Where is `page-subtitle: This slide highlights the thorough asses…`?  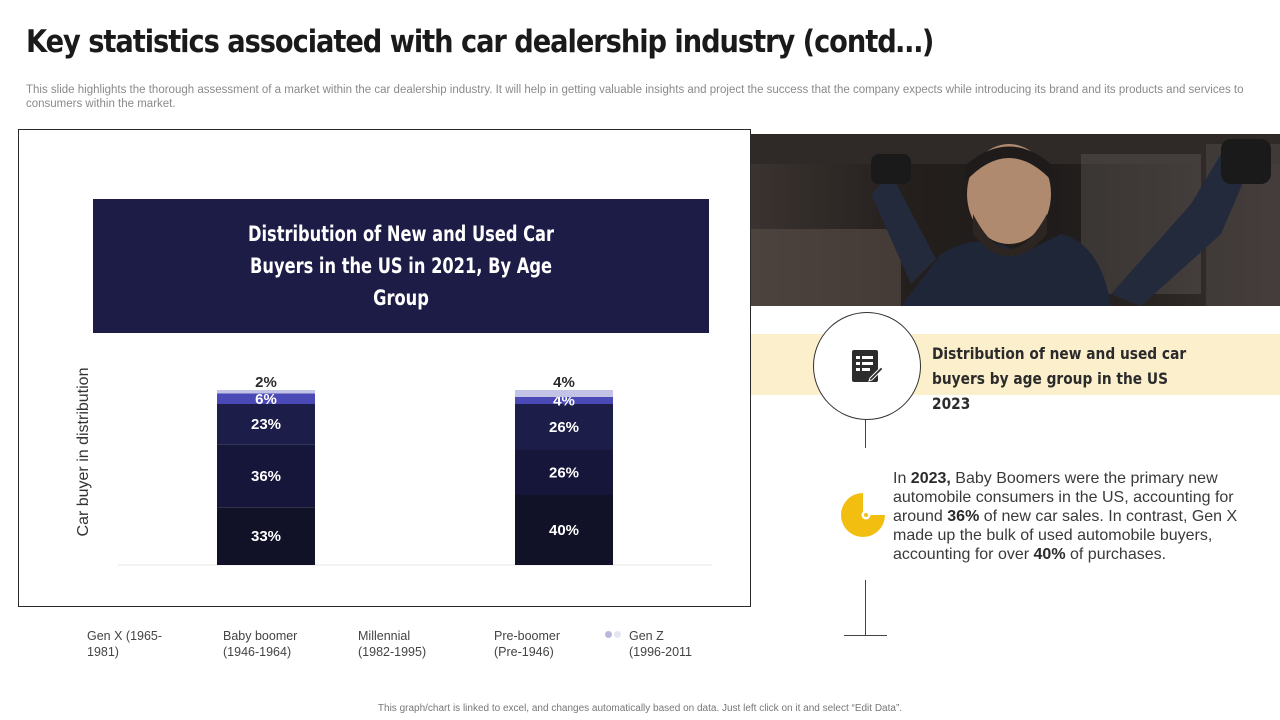 page-subtitle: This slide highlights the thorough asses… is located at coordinates (635, 97).